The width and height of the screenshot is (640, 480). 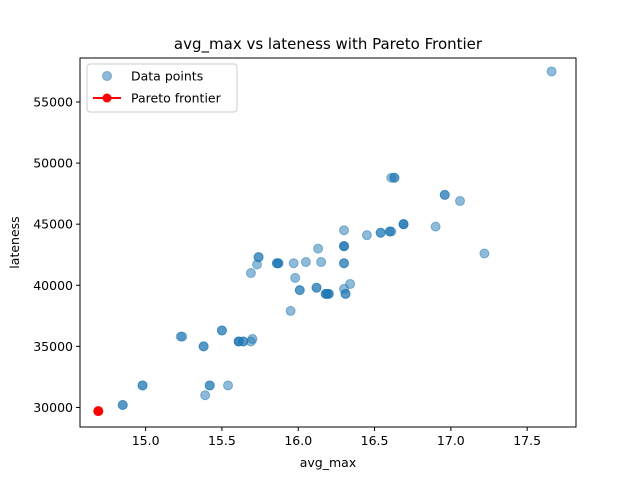 I want to click on legend: Data points Pareto frontier, so click(x=162, y=88).